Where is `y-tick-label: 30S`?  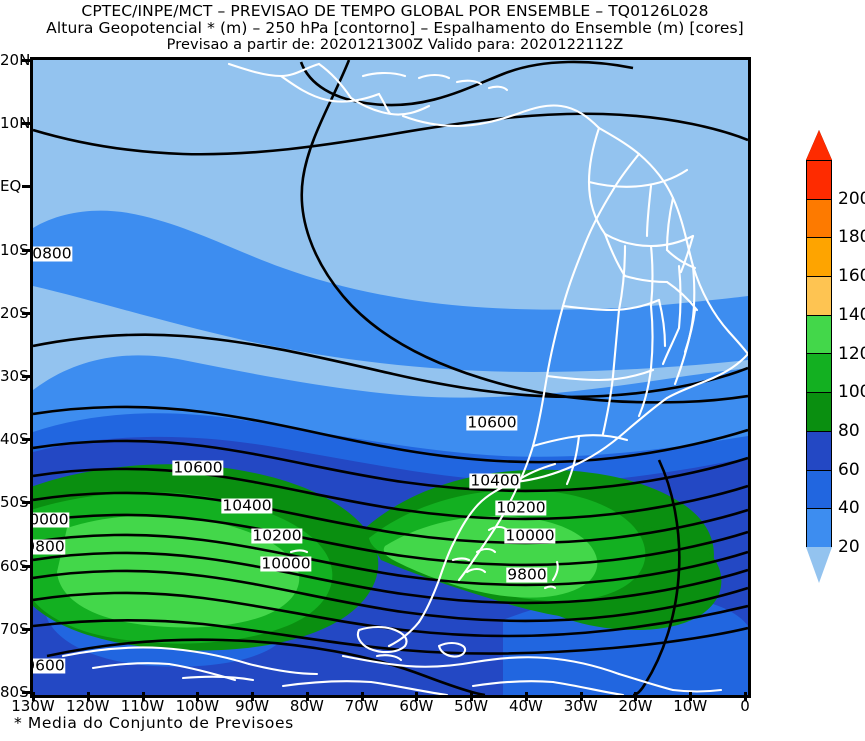 y-tick-label: 30S is located at coordinates (14, 376).